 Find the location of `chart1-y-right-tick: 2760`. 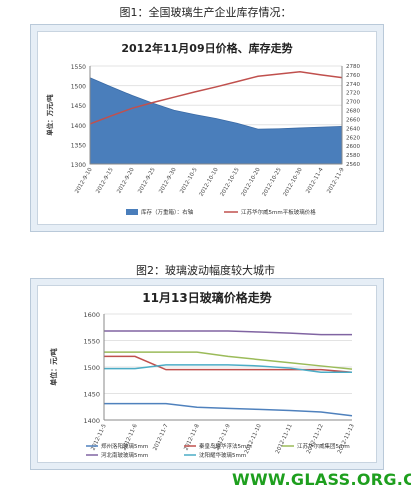

chart1-y-right-tick: 2760 is located at coordinates (353, 76).